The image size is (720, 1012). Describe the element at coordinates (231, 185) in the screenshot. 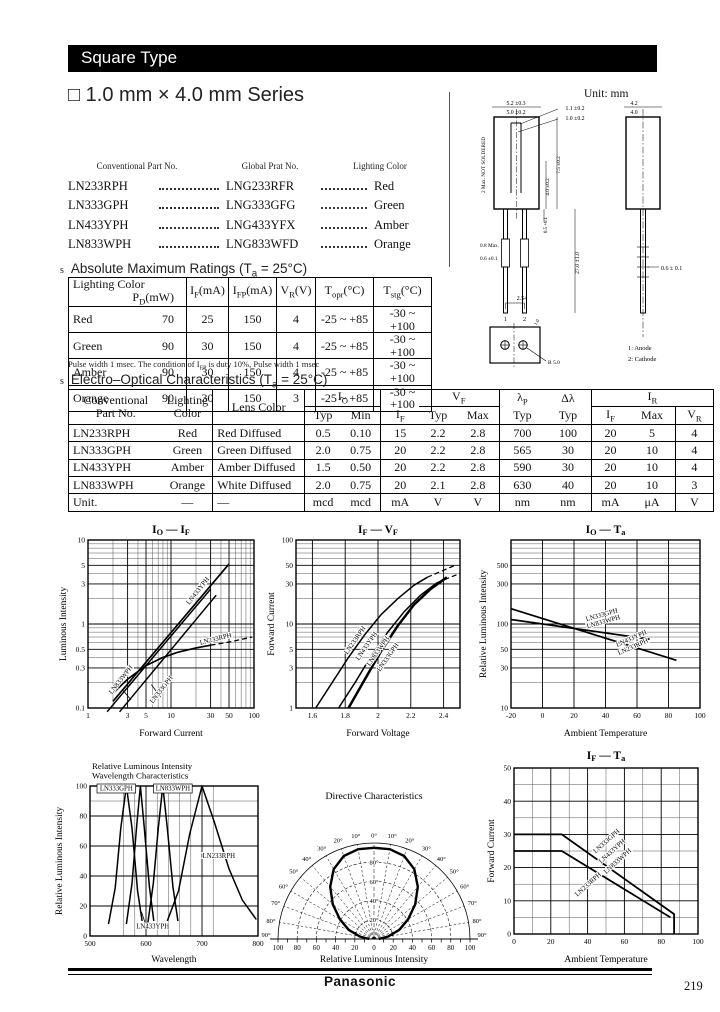

I see `part-list-row: LN233RPH LNG233RFR Red` at that location.